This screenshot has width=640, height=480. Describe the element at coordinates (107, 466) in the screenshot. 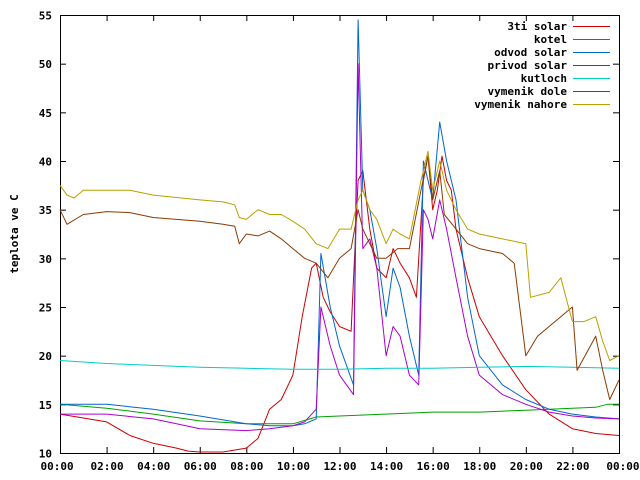

I see `x-tick-label: 02:00` at that location.